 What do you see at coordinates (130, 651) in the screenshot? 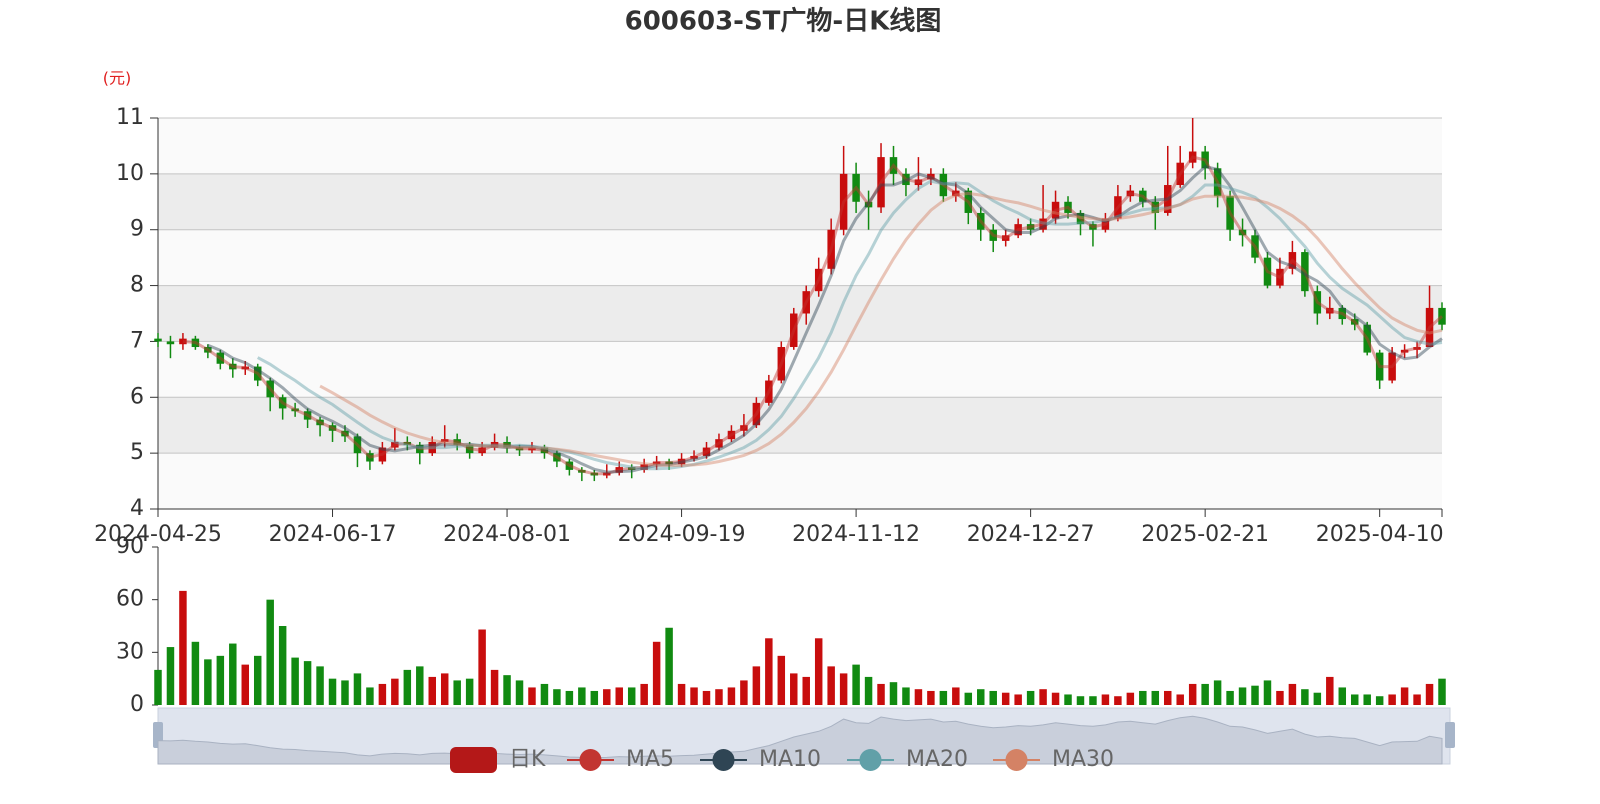
I see `volume-tick-label: 30` at bounding box center [130, 651].